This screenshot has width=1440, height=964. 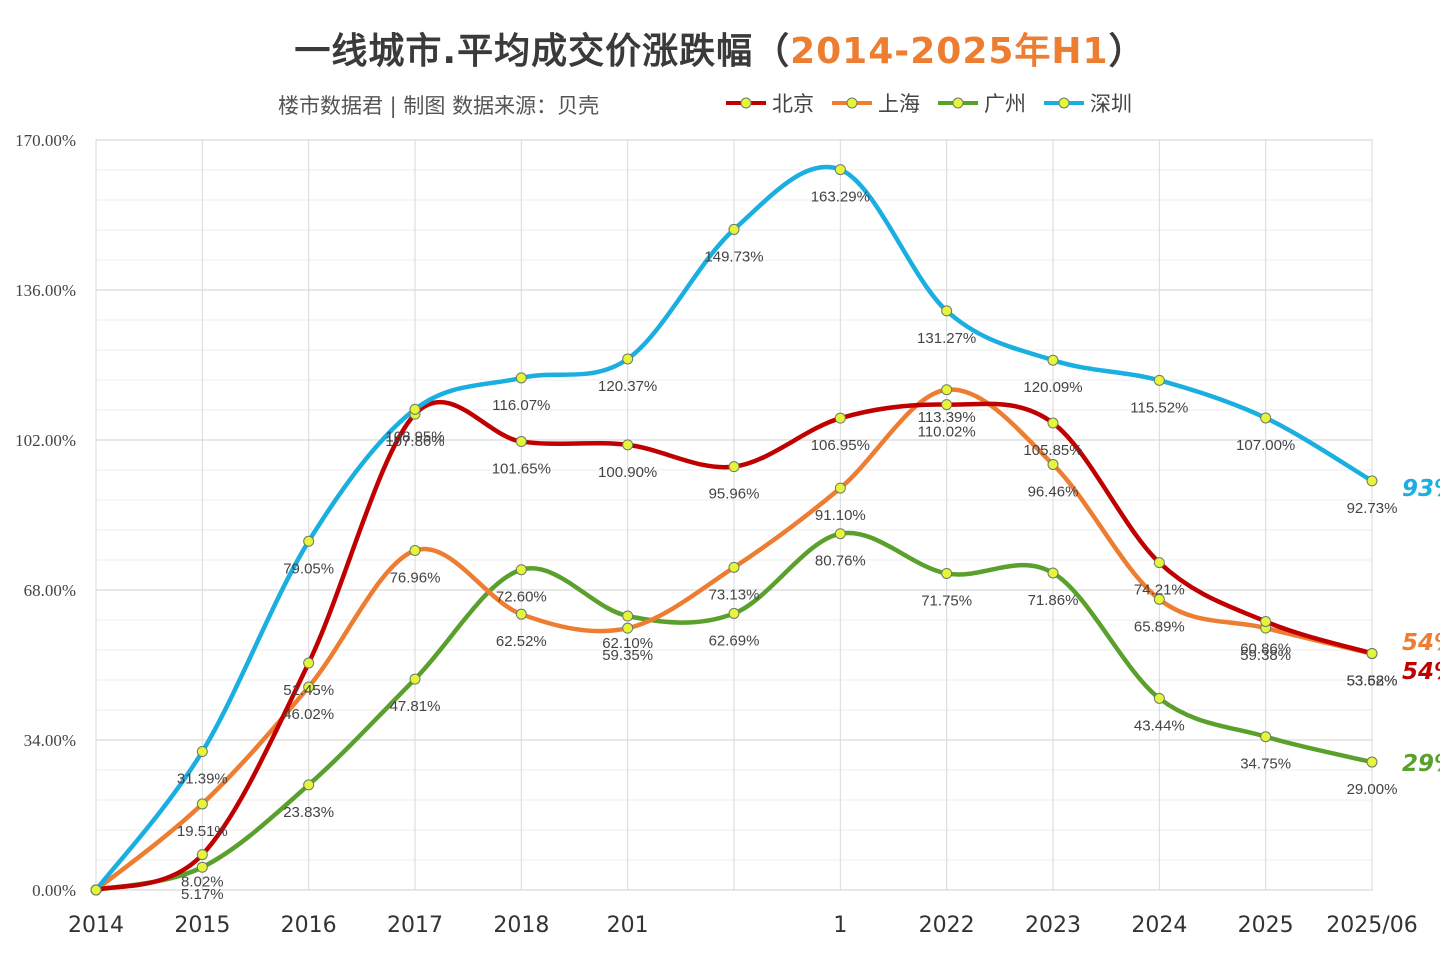 What do you see at coordinates (521, 469) in the screenshot?
I see `data-label-beijing: 101.65%` at bounding box center [521, 469].